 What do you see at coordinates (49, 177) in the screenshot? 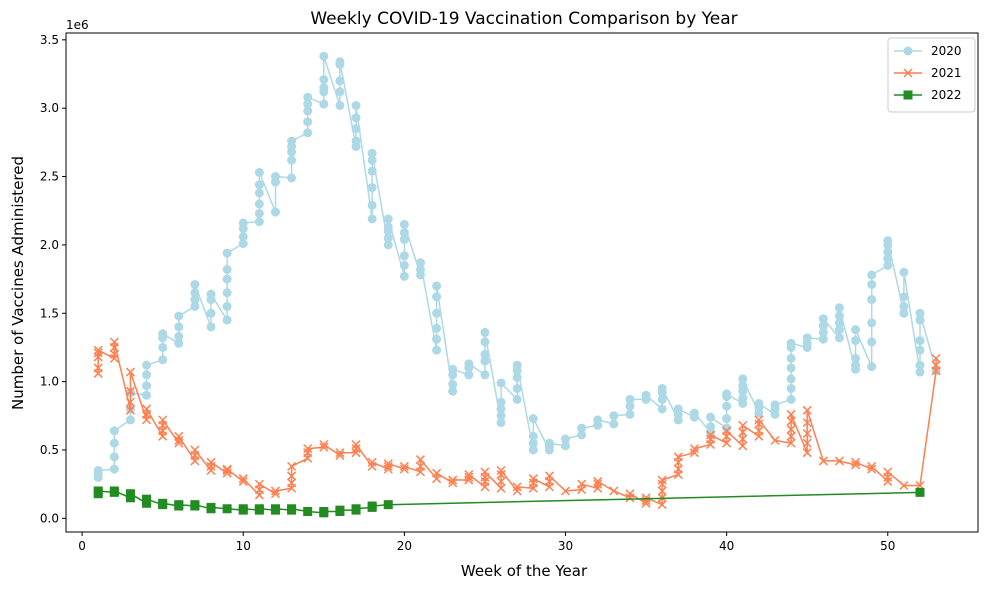
I see `y-tick-label: 2.5` at bounding box center [49, 177].